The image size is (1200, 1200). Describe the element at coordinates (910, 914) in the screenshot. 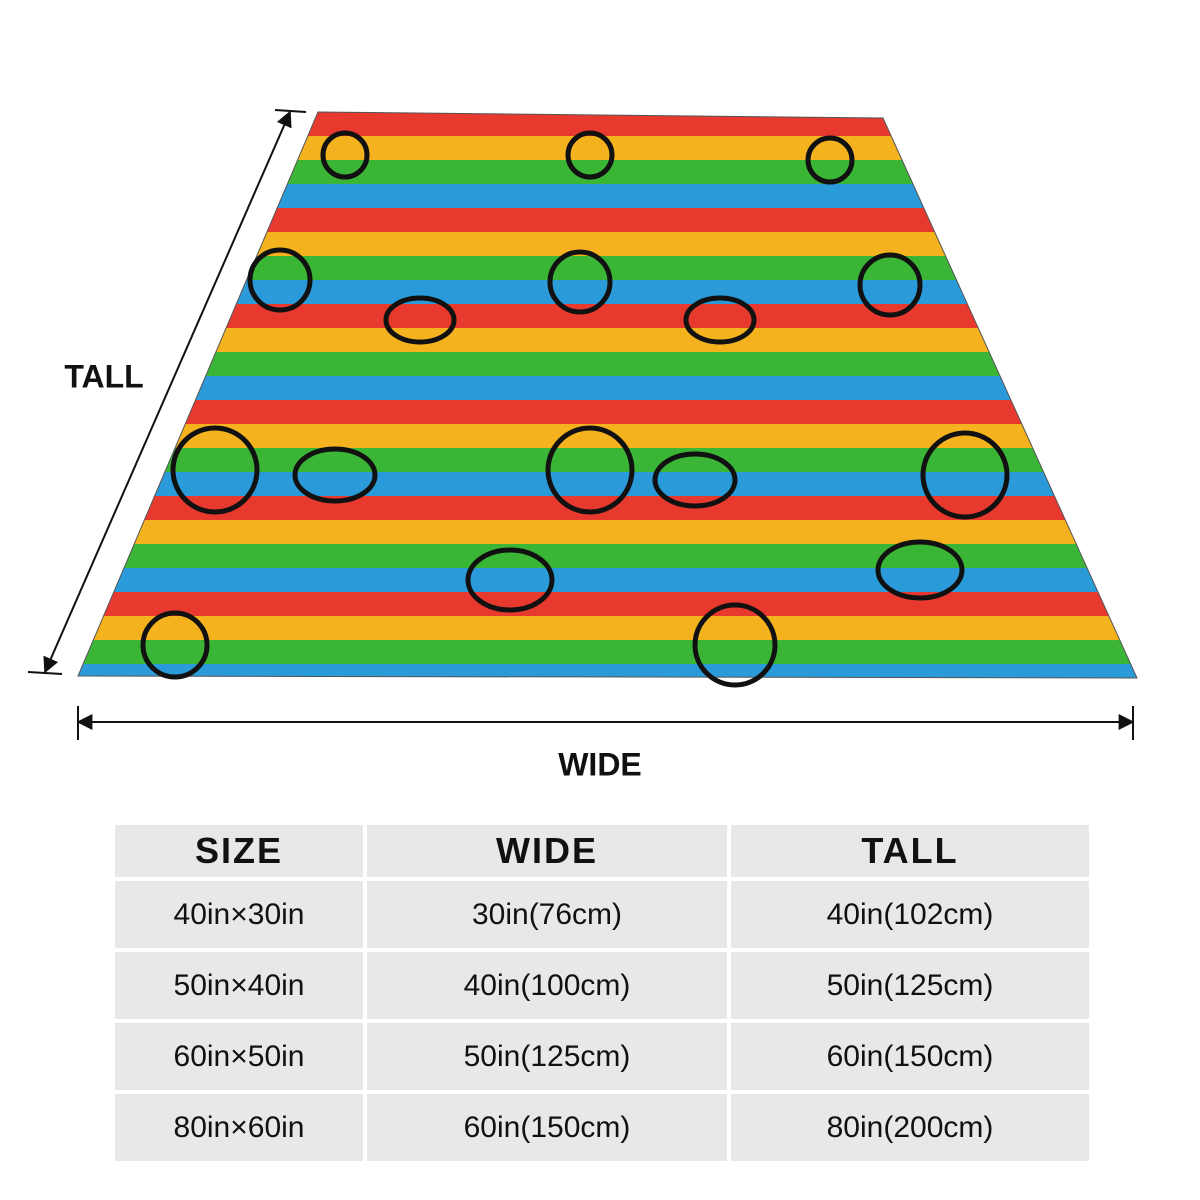

I see `table-cell: 40in(102cm)` at that location.